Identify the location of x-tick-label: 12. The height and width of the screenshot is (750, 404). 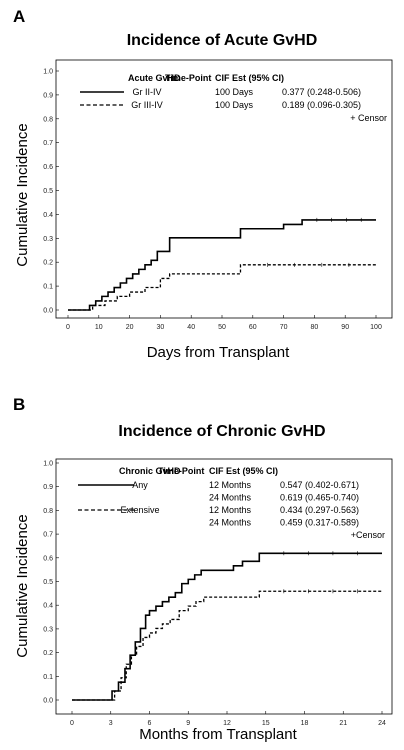
(227, 723).